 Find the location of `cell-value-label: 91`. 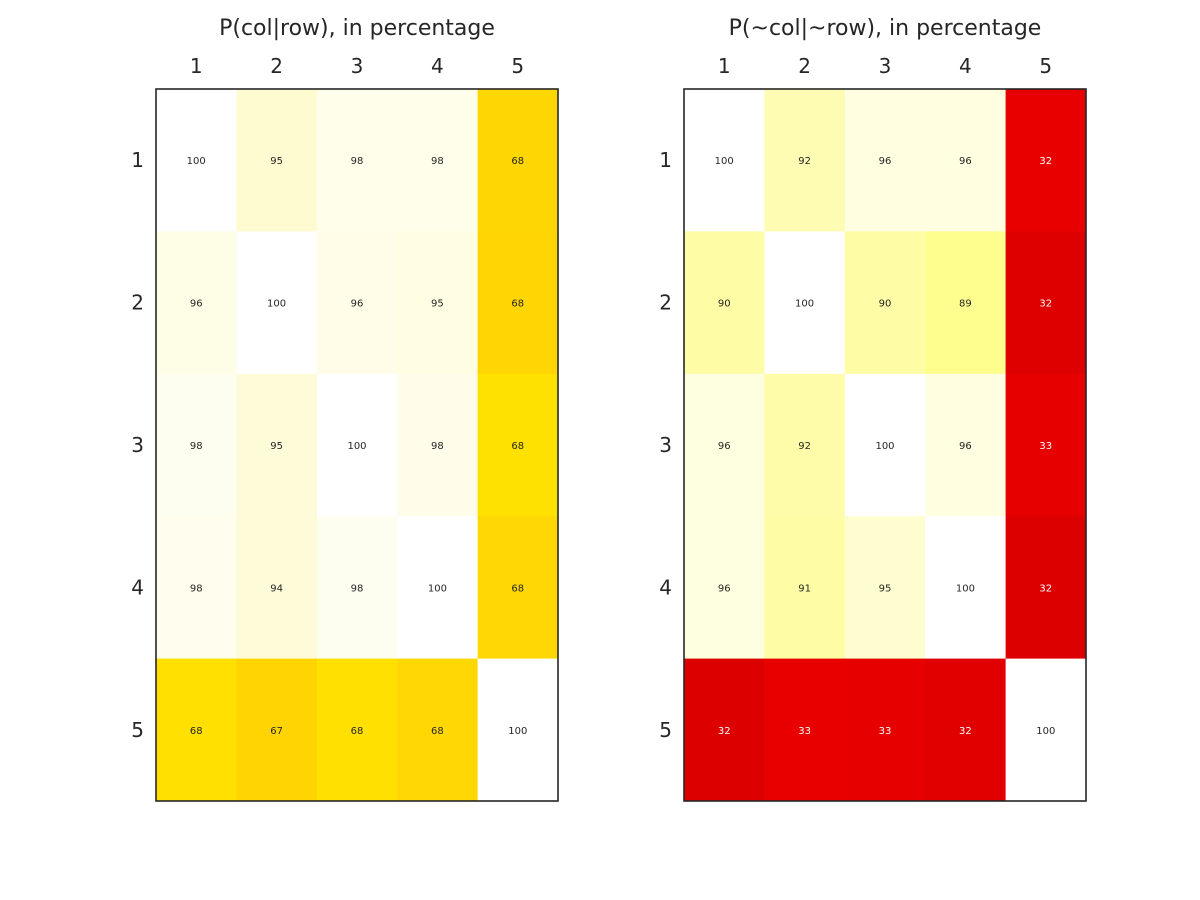

cell-value-label: 91 is located at coordinates (804, 588).